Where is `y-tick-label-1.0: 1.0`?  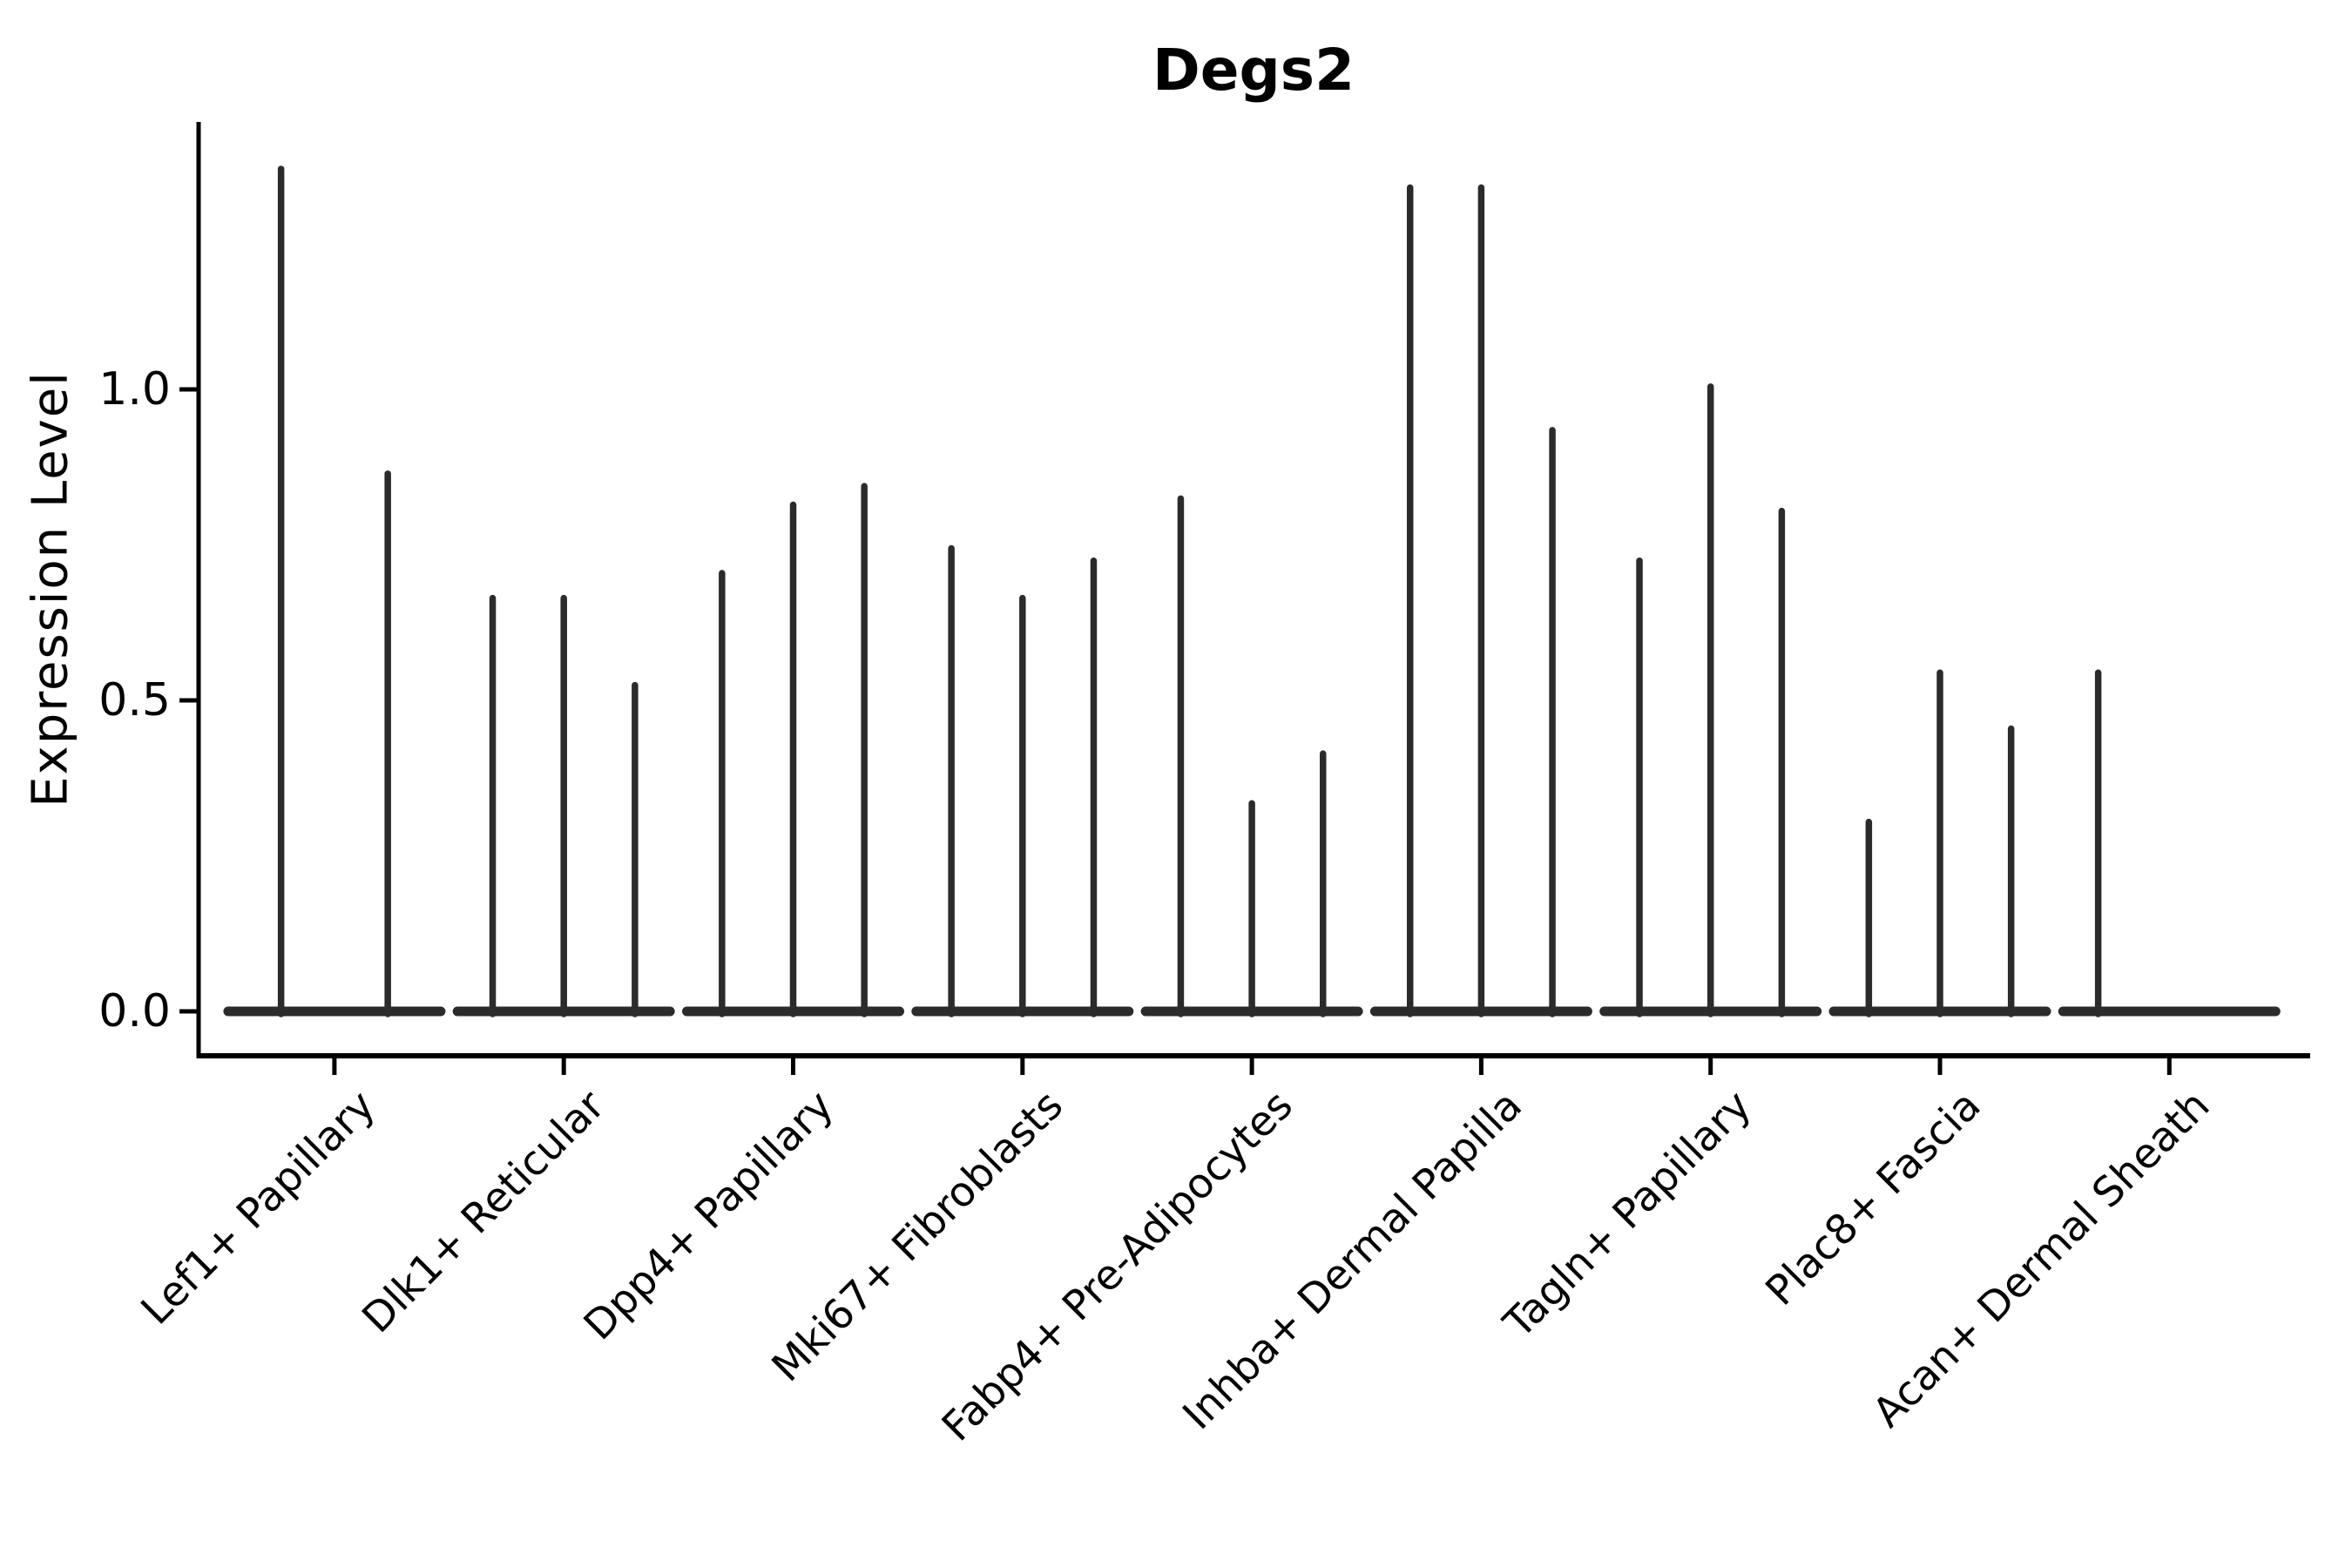 y-tick-label-1.0: 1.0 is located at coordinates (134, 389).